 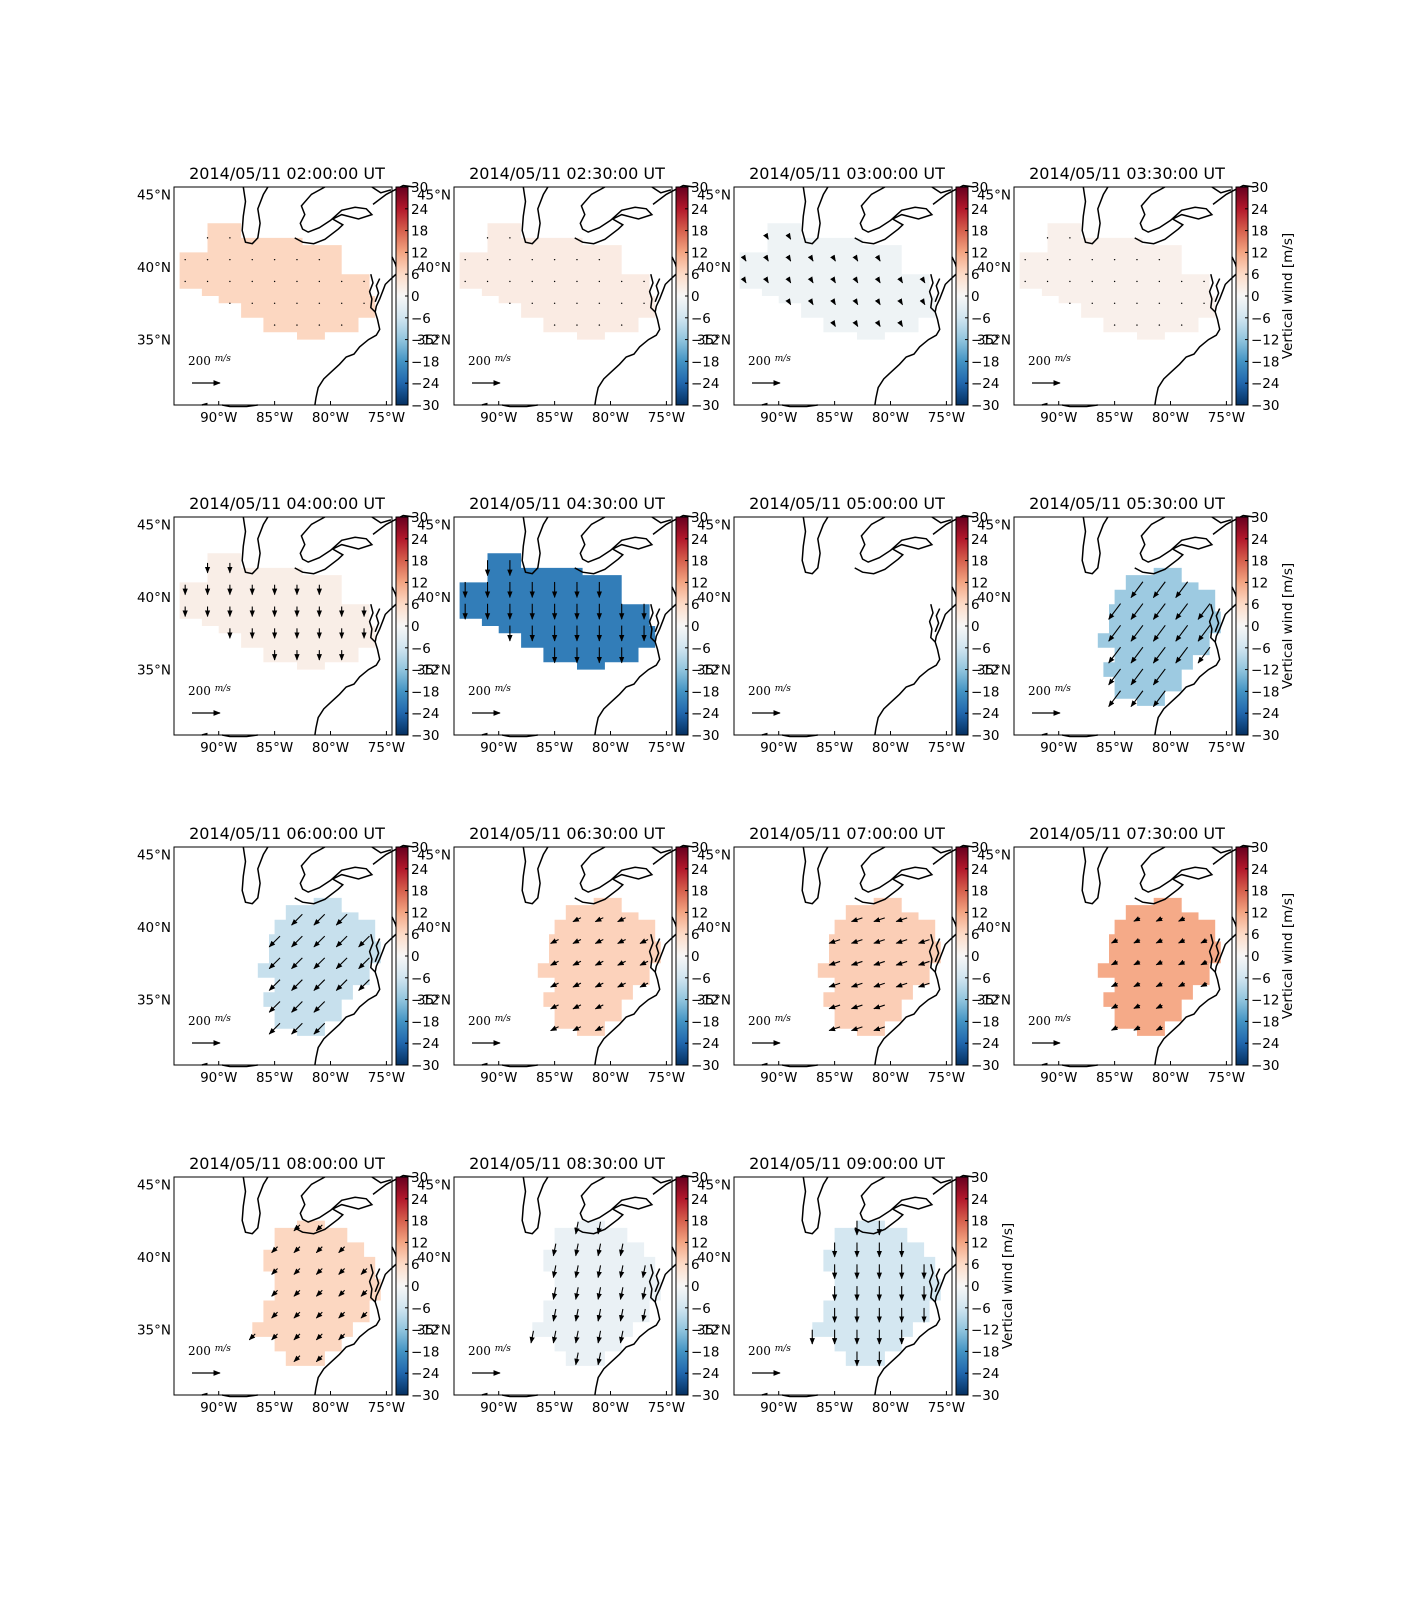 What do you see at coordinates (705, 714) in the screenshot?
I see `colorbar-tick-label: −24` at bounding box center [705, 714].